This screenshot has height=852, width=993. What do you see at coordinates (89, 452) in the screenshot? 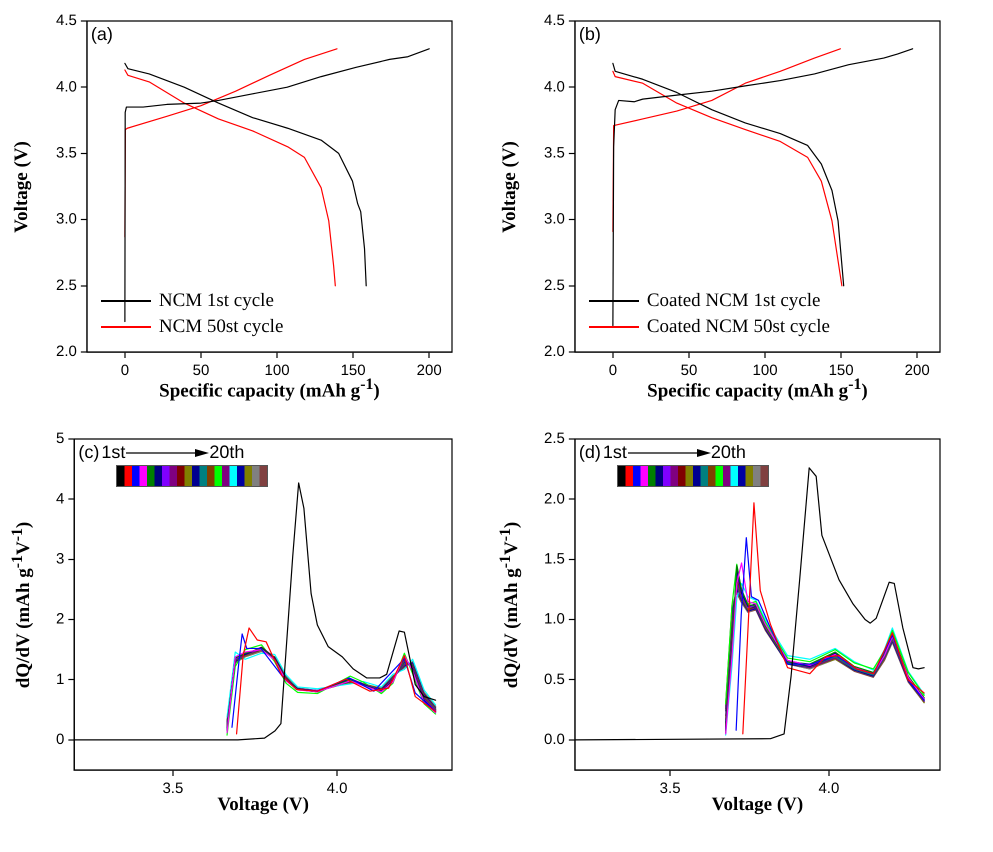
I see `annotation: (c)` at bounding box center [89, 452].